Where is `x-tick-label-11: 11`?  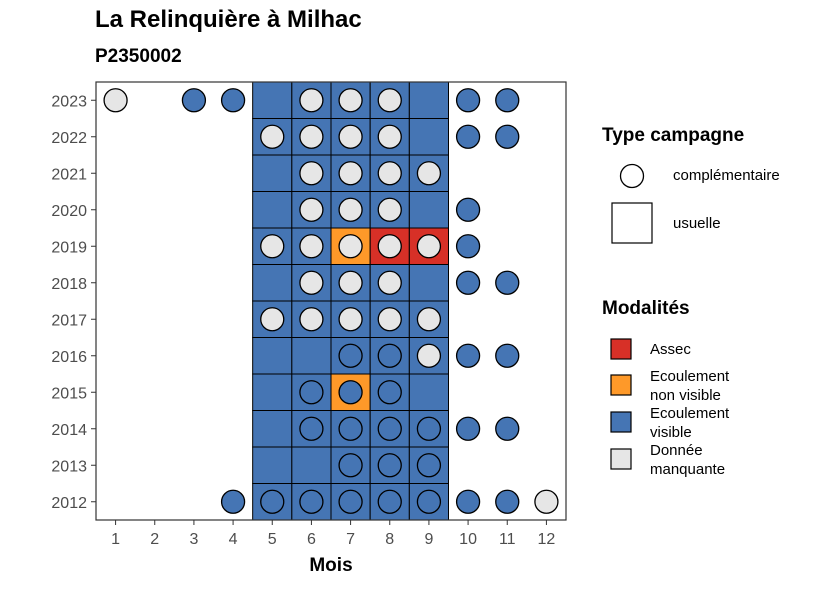
x-tick-label-11: 11 is located at coordinates (507, 539).